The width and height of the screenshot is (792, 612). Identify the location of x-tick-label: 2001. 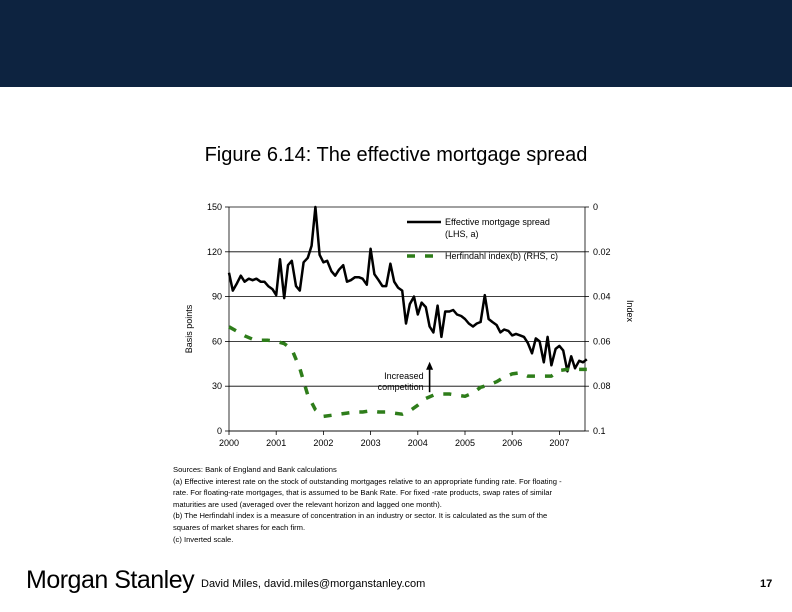
(276, 443).